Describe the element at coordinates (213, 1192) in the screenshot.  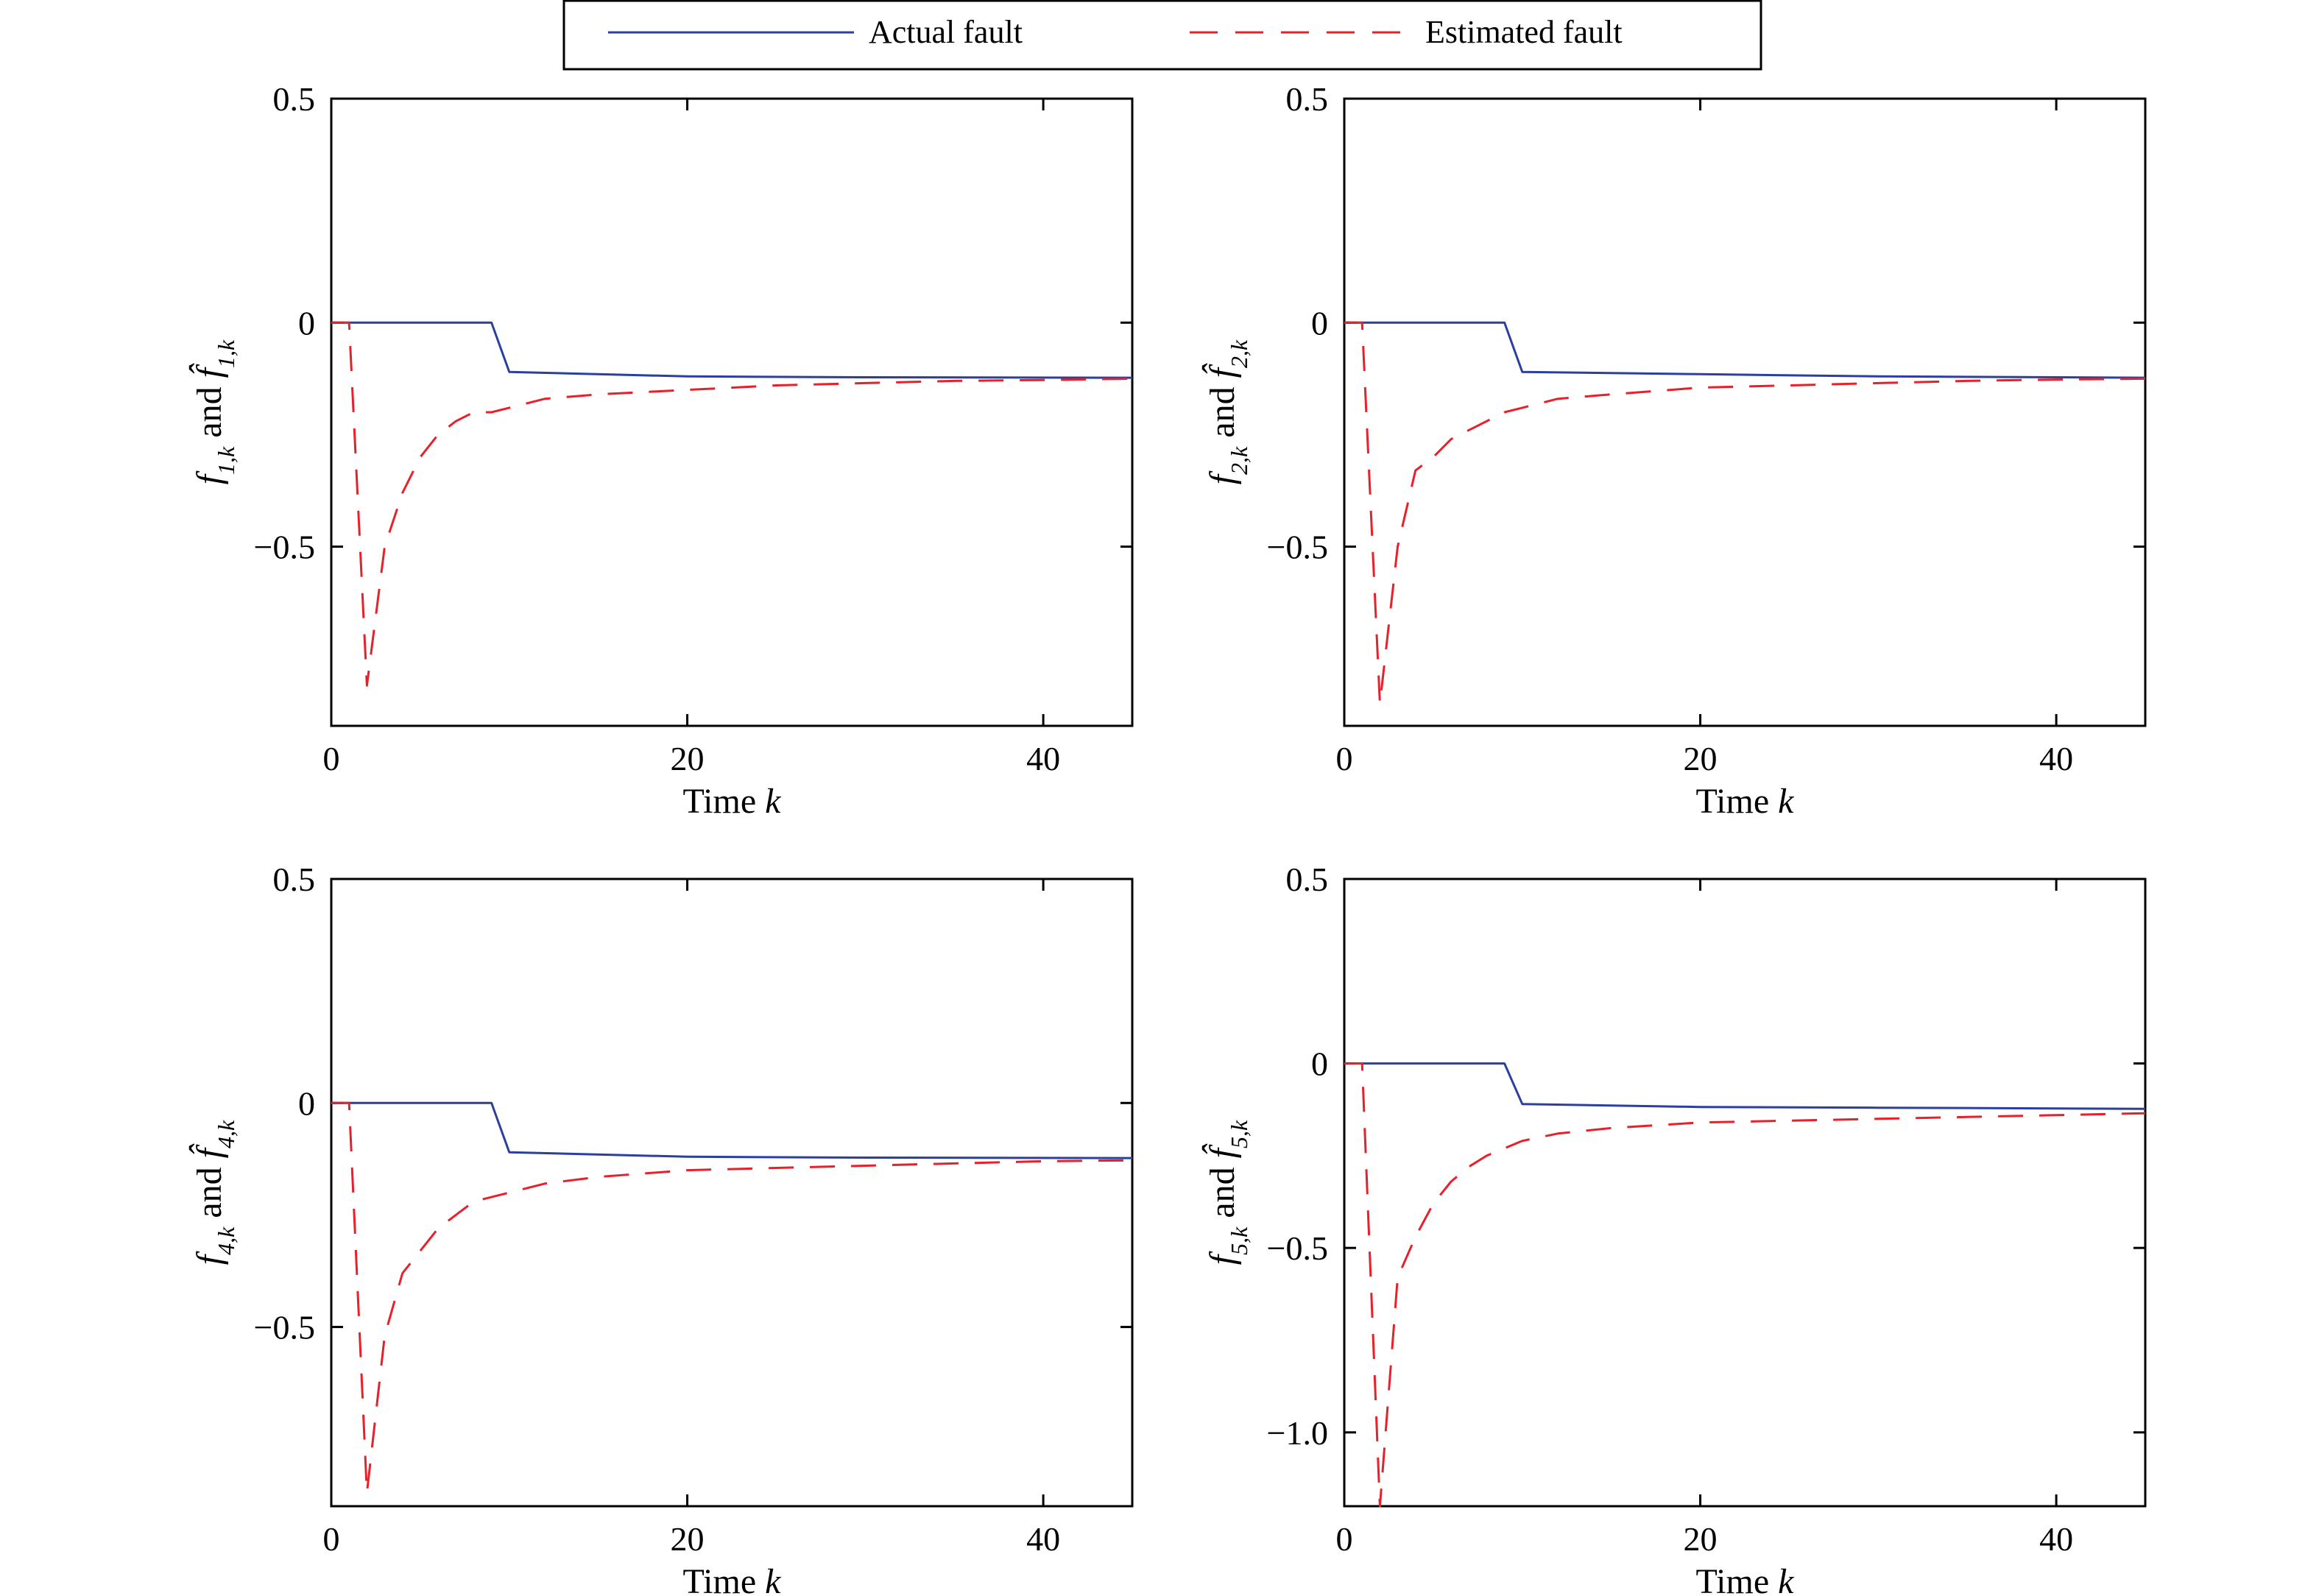
I see `y-axis-label: f4,k and f̂4,k` at that location.